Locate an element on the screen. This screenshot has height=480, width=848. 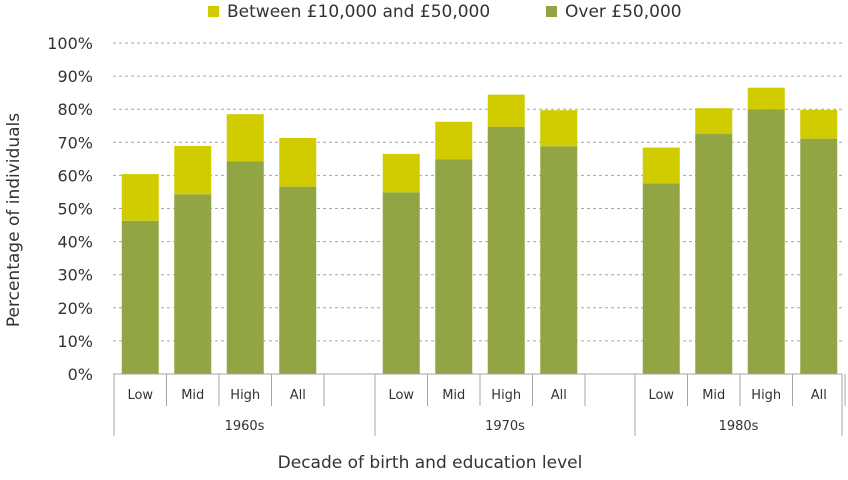
legend: Between £10,000 and £50,000 Over £50,000 is located at coordinates (445, 12).